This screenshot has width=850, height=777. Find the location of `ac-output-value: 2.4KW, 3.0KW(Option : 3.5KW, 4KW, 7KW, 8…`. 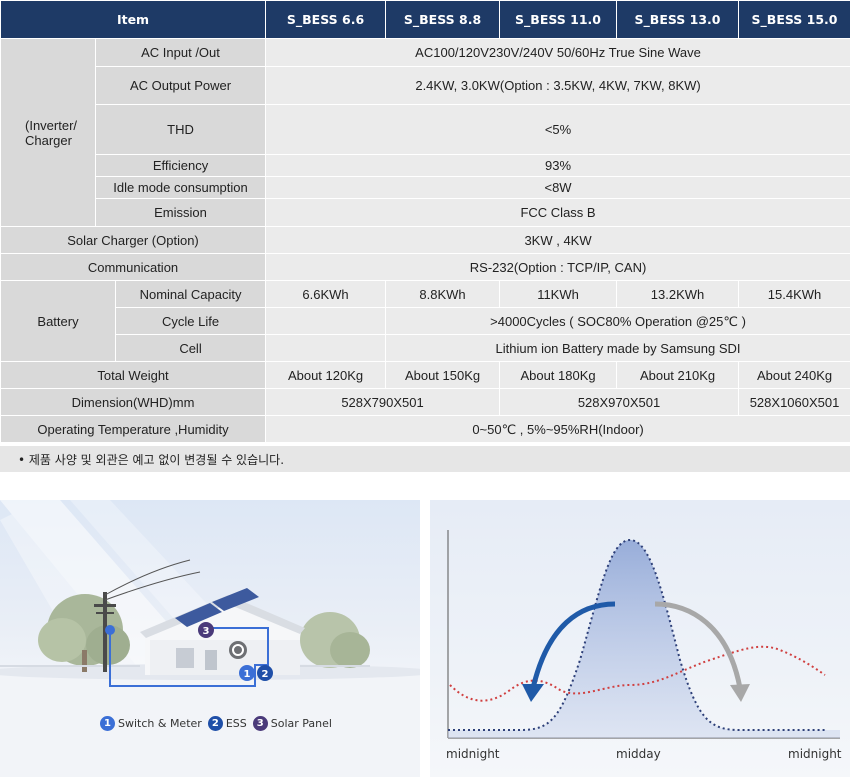

ac-output-value: 2.4KW, 3.0KW(Option : 3.5KW, 4KW, 7KW, 8… is located at coordinates (557, 85).